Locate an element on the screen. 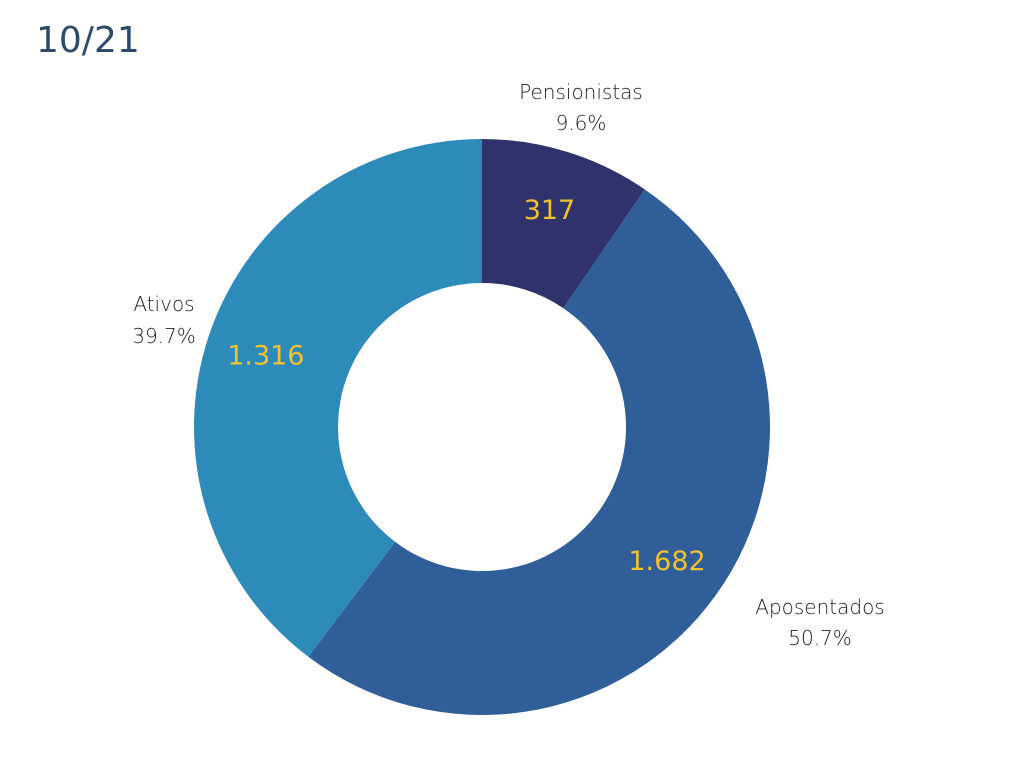 This screenshot has height=768, width=1024. slice-name-aposentados: Aposentados is located at coordinates (819, 607).